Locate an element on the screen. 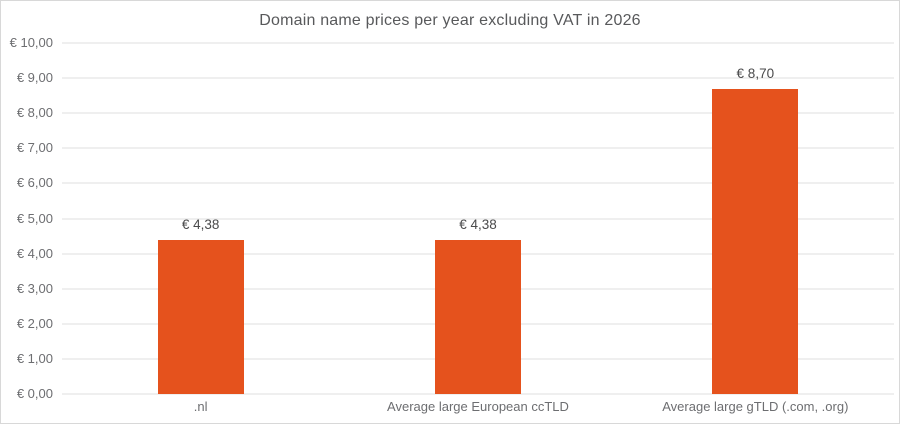 Image resolution: width=900 pixels, height=424 pixels. x-axis-category-label: .nl is located at coordinates (200, 406).